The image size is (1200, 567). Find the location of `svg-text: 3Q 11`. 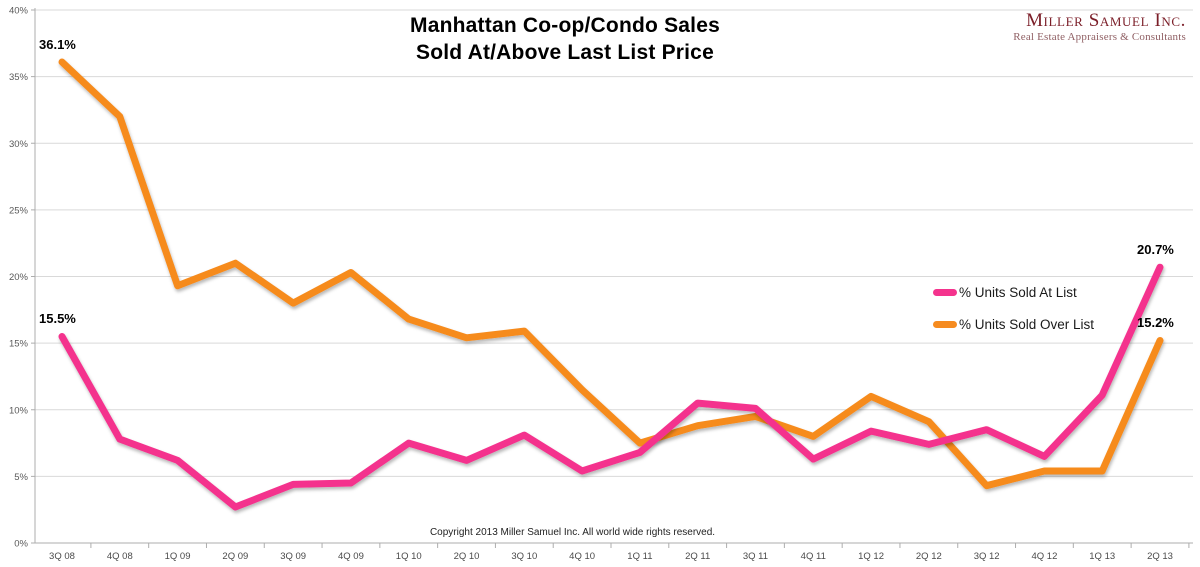

svg-text: 3Q 11 is located at coordinates (755, 556).